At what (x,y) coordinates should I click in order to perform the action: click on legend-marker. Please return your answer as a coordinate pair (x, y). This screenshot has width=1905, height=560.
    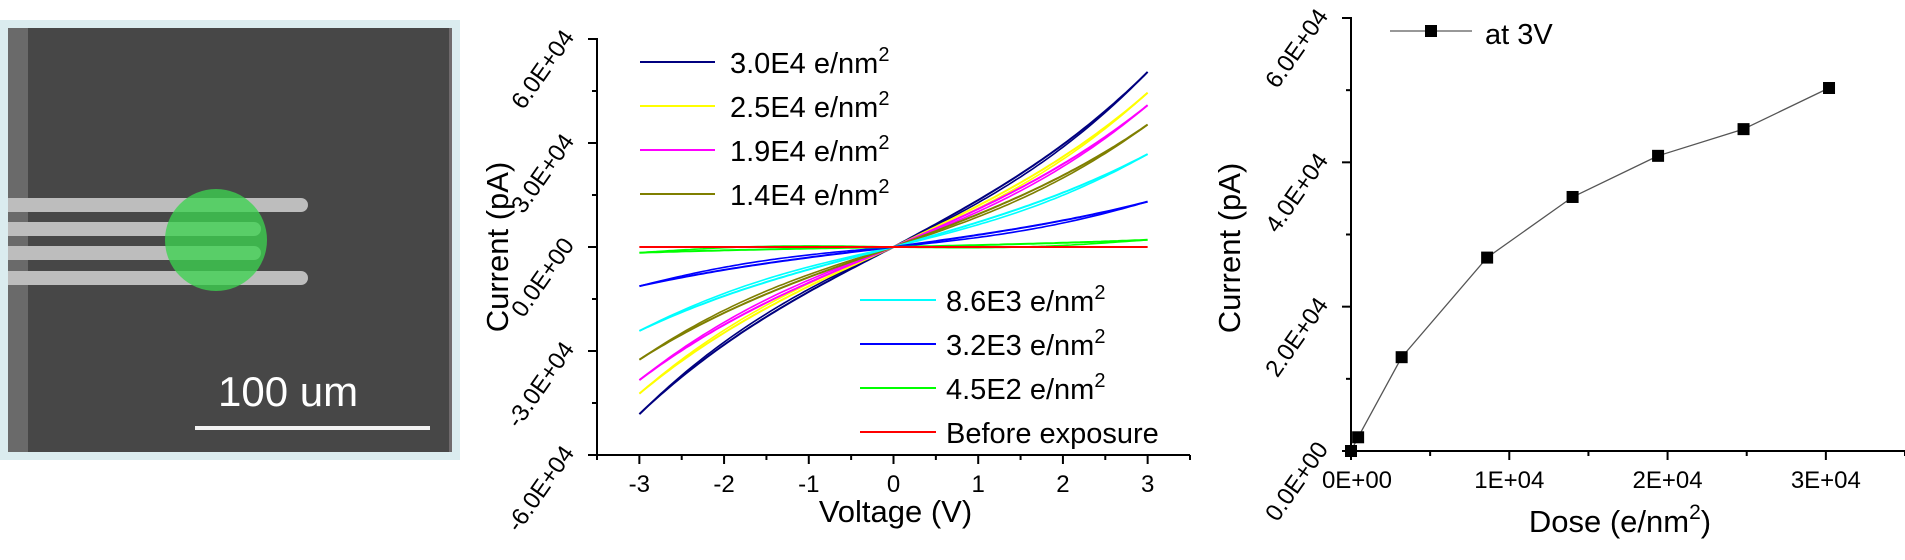
    Looking at the image, I should click on (1431, 31).